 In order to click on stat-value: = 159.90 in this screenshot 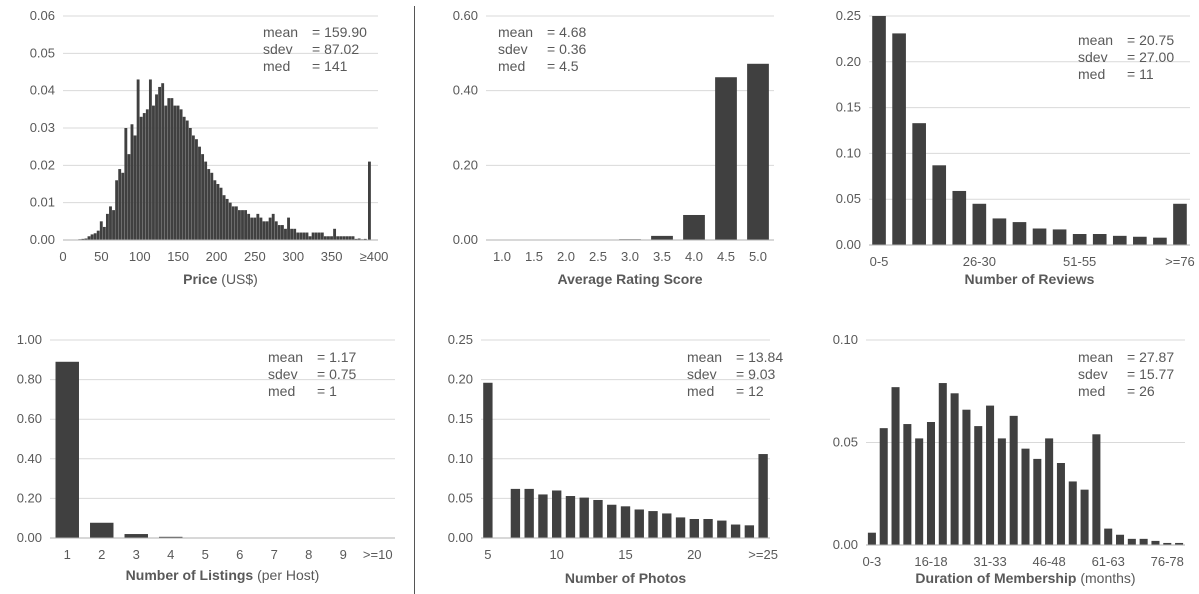, I will do `click(339, 32)`.